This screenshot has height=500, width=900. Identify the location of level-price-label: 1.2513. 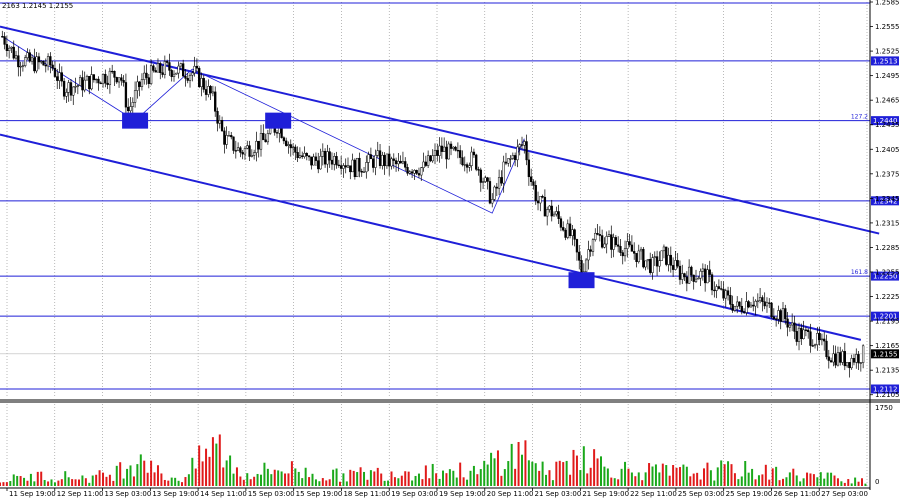
(885, 61).